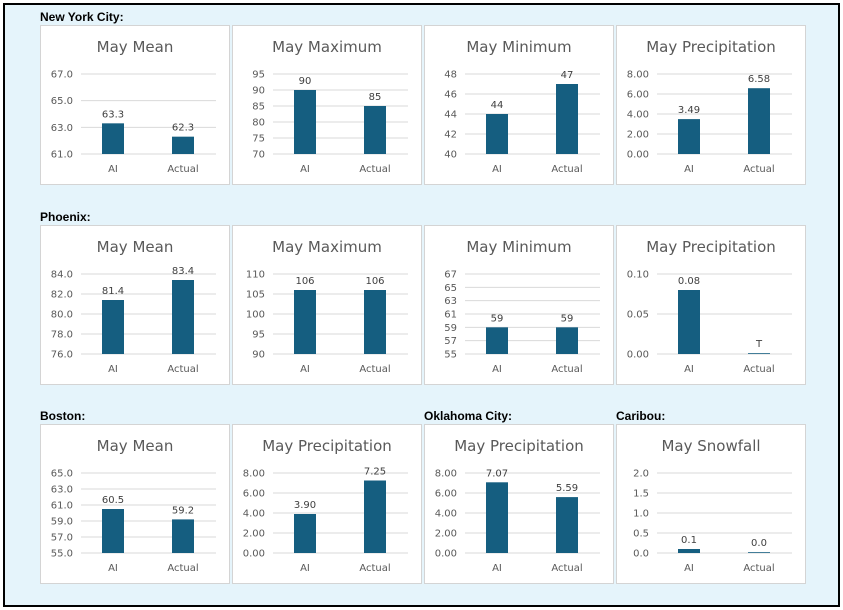  I want to click on data-label: 83.4, so click(183, 271).